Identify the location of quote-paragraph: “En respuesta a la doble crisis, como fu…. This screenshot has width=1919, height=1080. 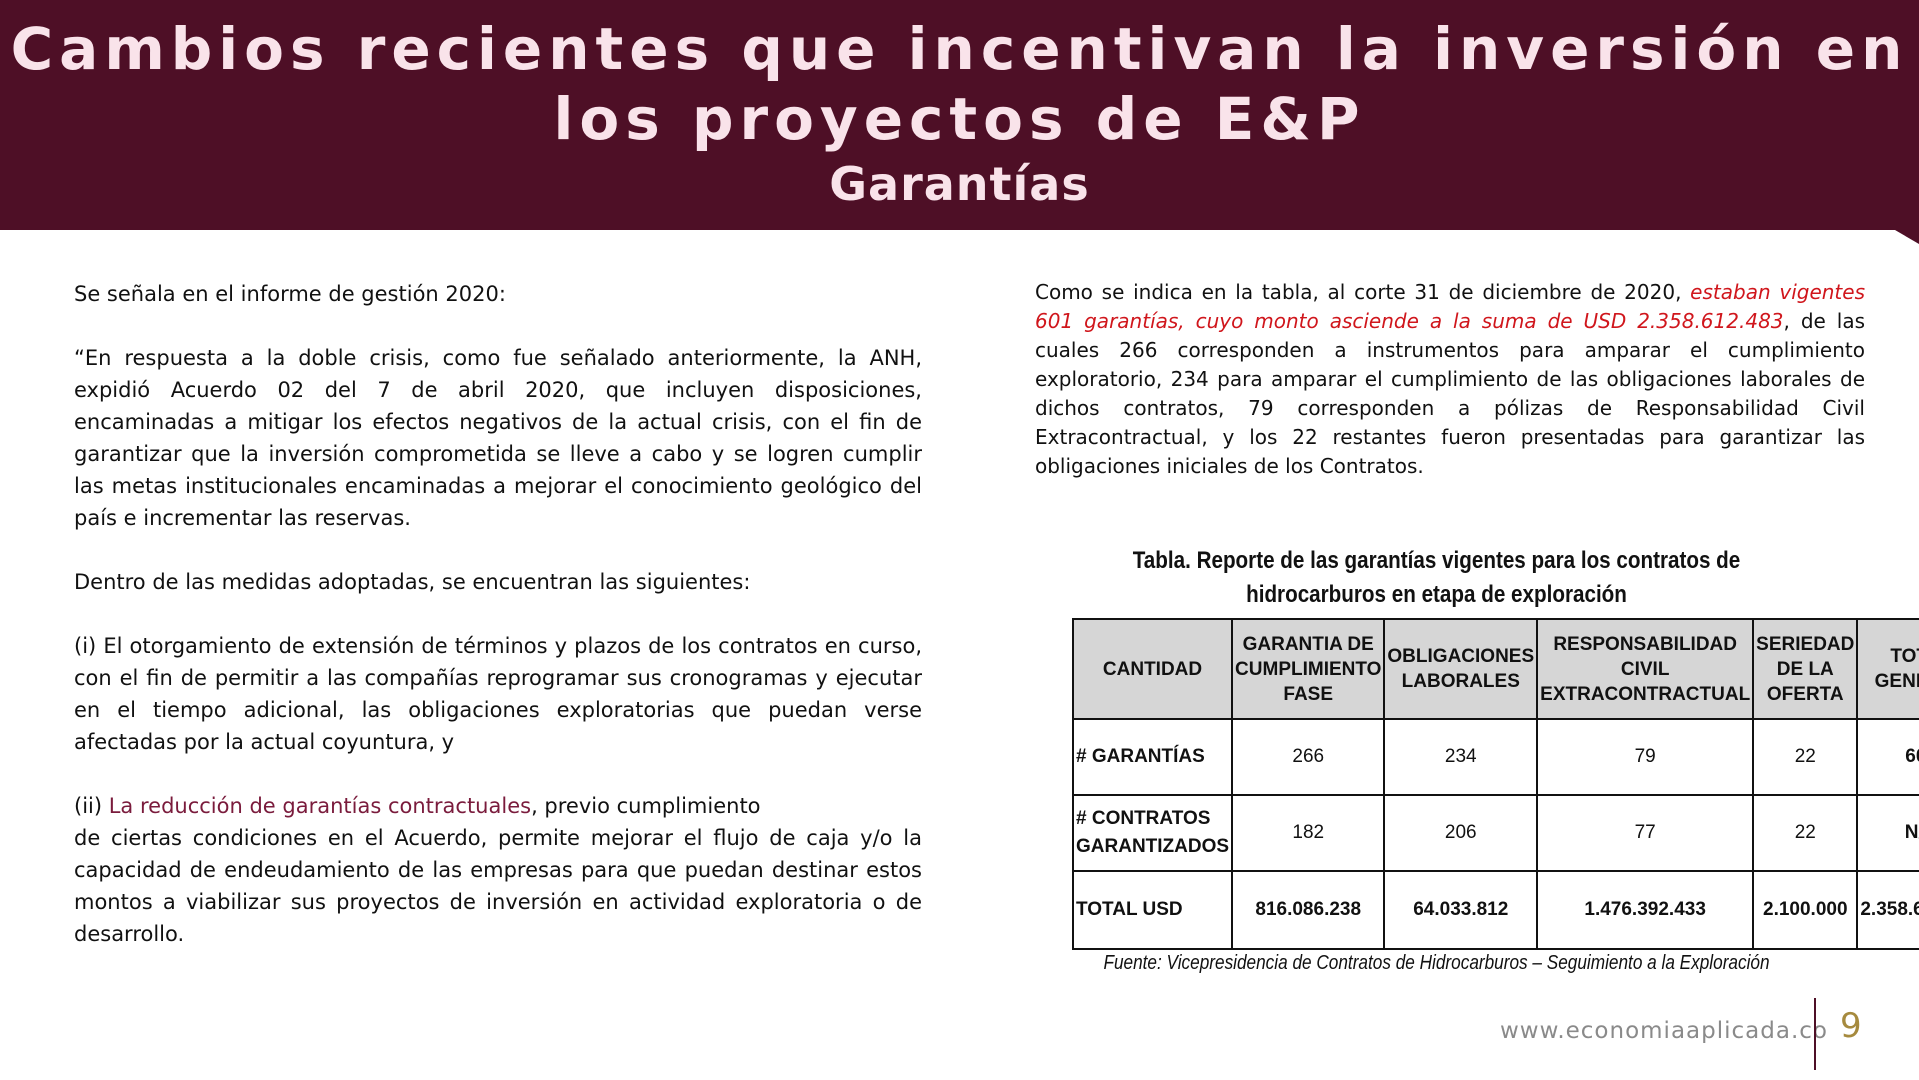
(498, 438).